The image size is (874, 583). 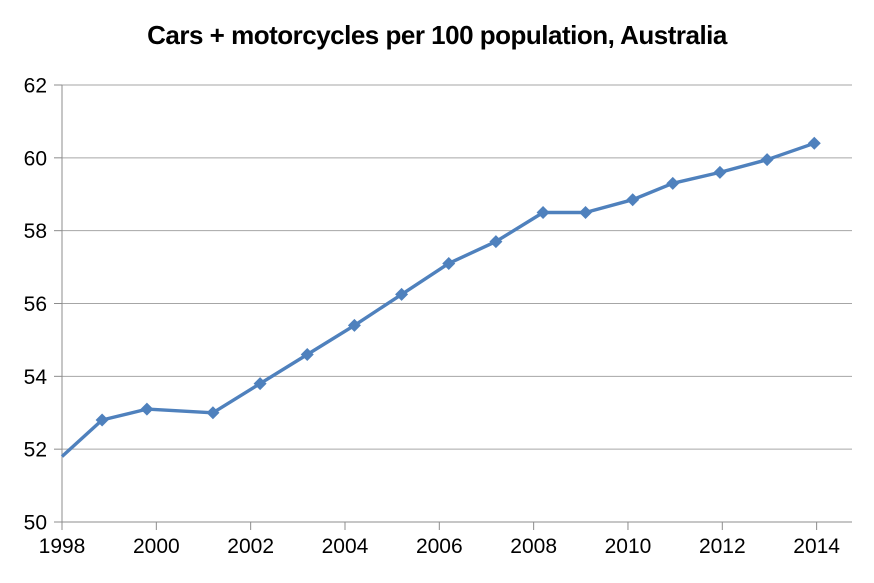 What do you see at coordinates (36, 377) in the screenshot?
I see `y-tick-label: 54` at bounding box center [36, 377].